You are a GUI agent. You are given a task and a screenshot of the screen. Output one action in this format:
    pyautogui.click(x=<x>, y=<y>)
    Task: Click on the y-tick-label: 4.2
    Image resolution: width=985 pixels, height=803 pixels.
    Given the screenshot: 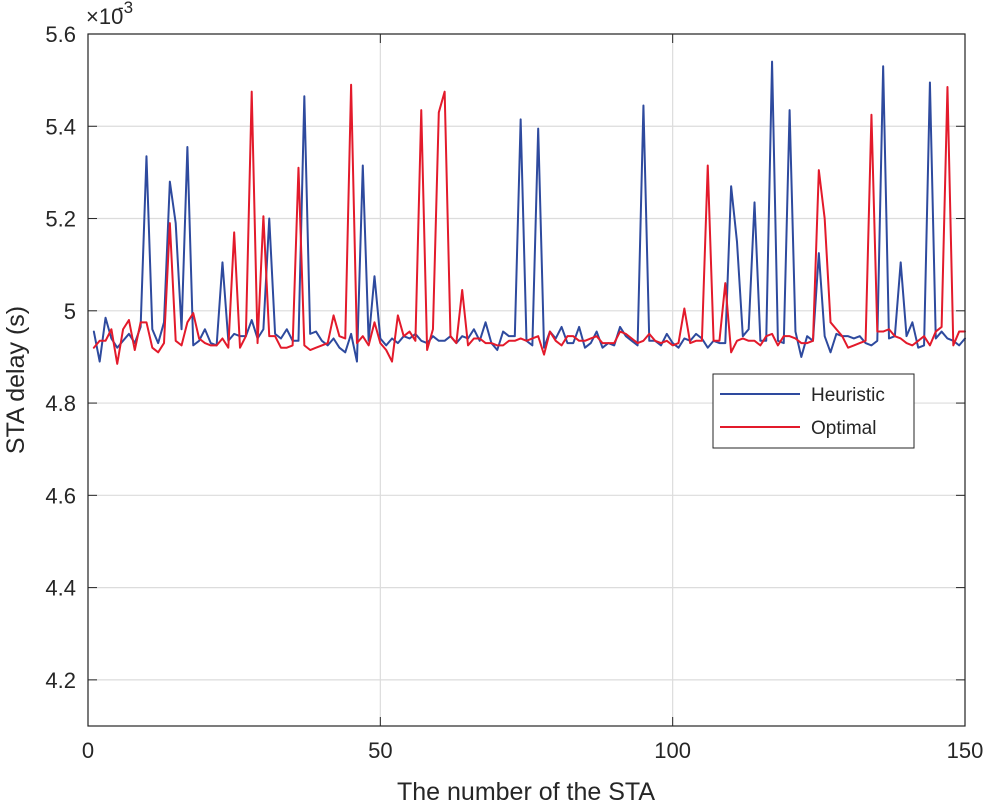 What is the action you would take?
    pyautogui.click(x=60, y=680)
    